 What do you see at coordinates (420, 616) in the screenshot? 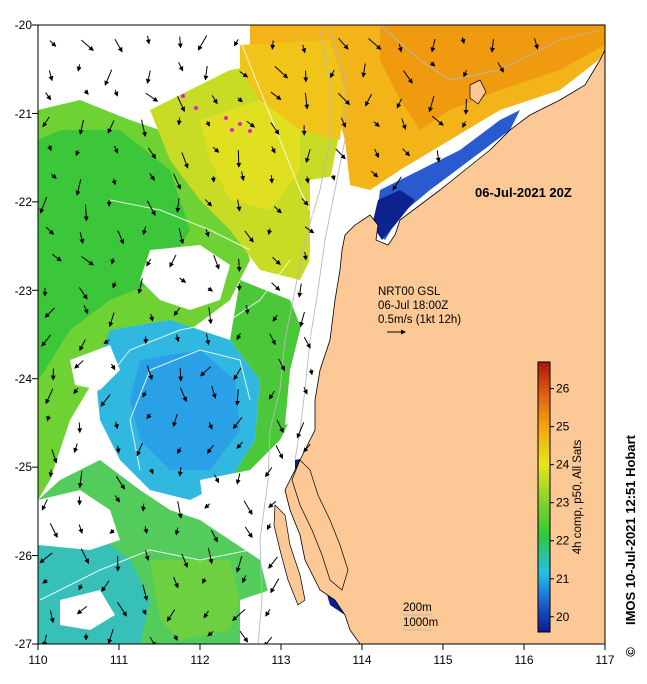
I see `isobath-legend: 200m 1000m` at bounding box center [420, 616].